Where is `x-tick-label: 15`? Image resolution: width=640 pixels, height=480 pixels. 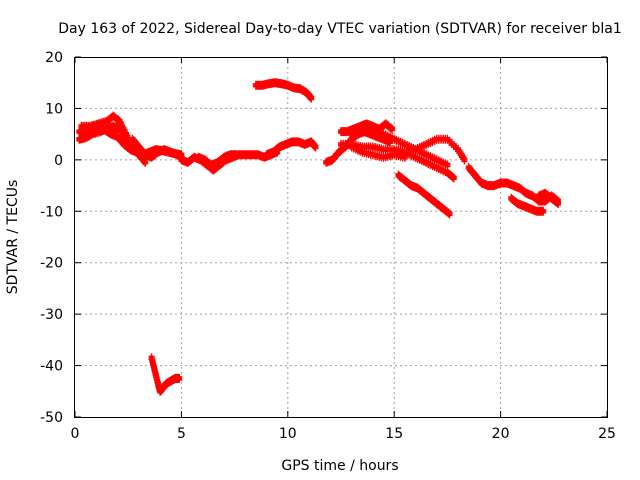
x-tick-label: 15 is located at coordinates (394, 434).